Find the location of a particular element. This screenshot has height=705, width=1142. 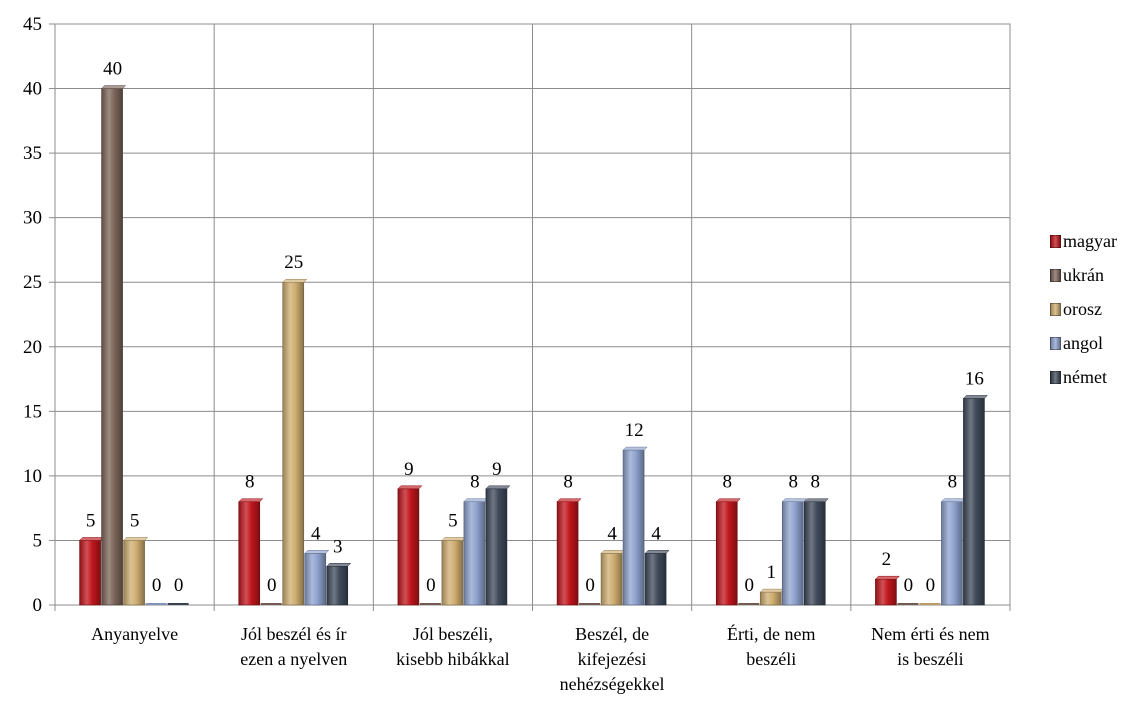

data-label: 1 is located at coordinates (772, 572).